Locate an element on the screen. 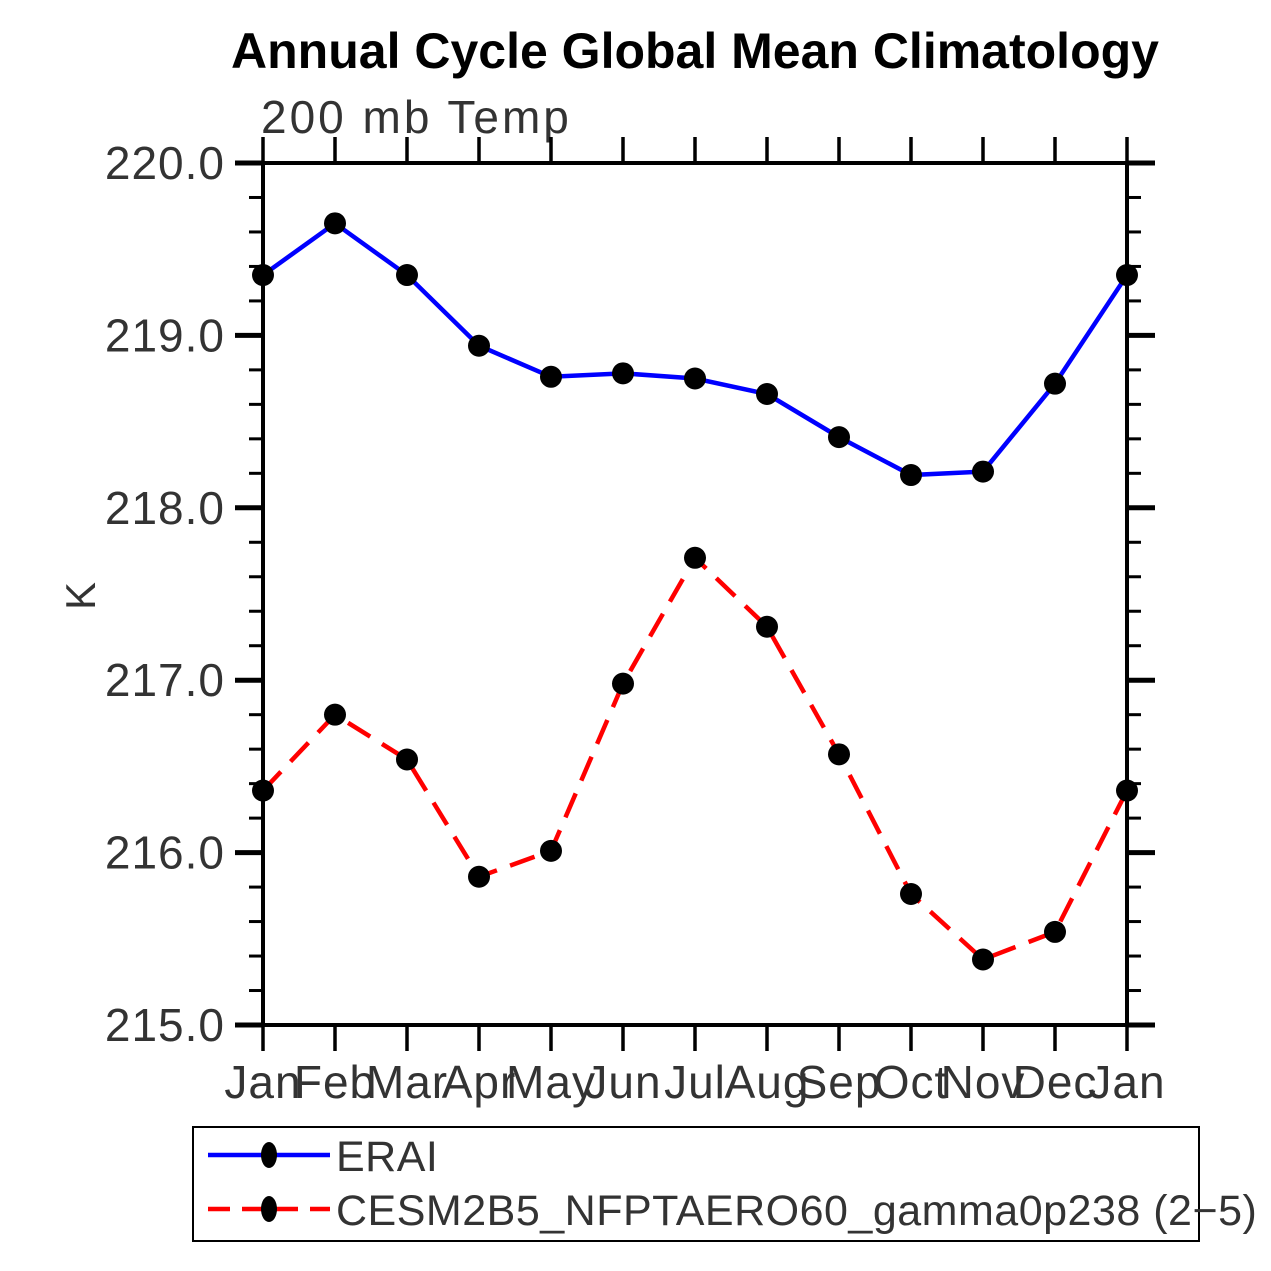 Image resolution: width=1271 pixels, height=1271 pixels. x-tick-label: May is located at coordinates (551, 1082).